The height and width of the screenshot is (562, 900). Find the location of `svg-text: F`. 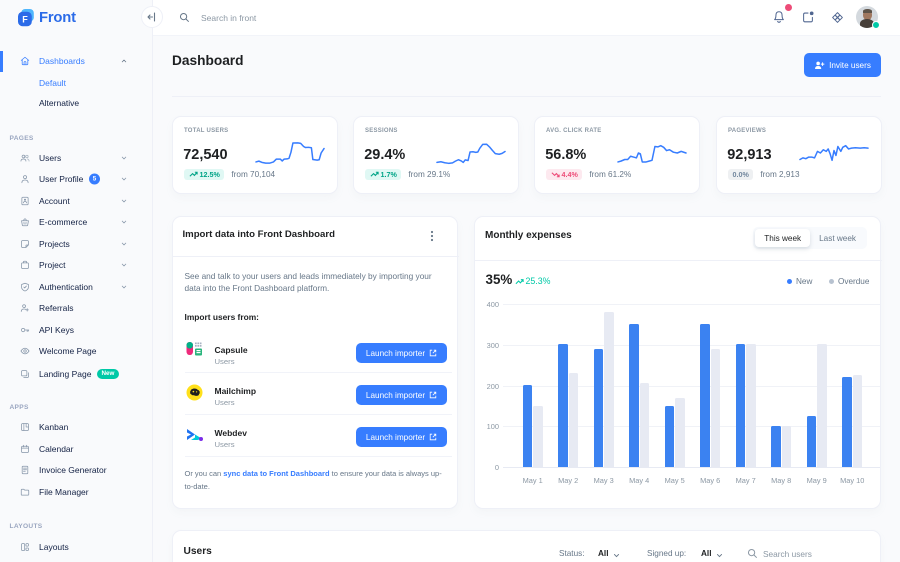

svg-text: F is located at coordinates (25, 20).